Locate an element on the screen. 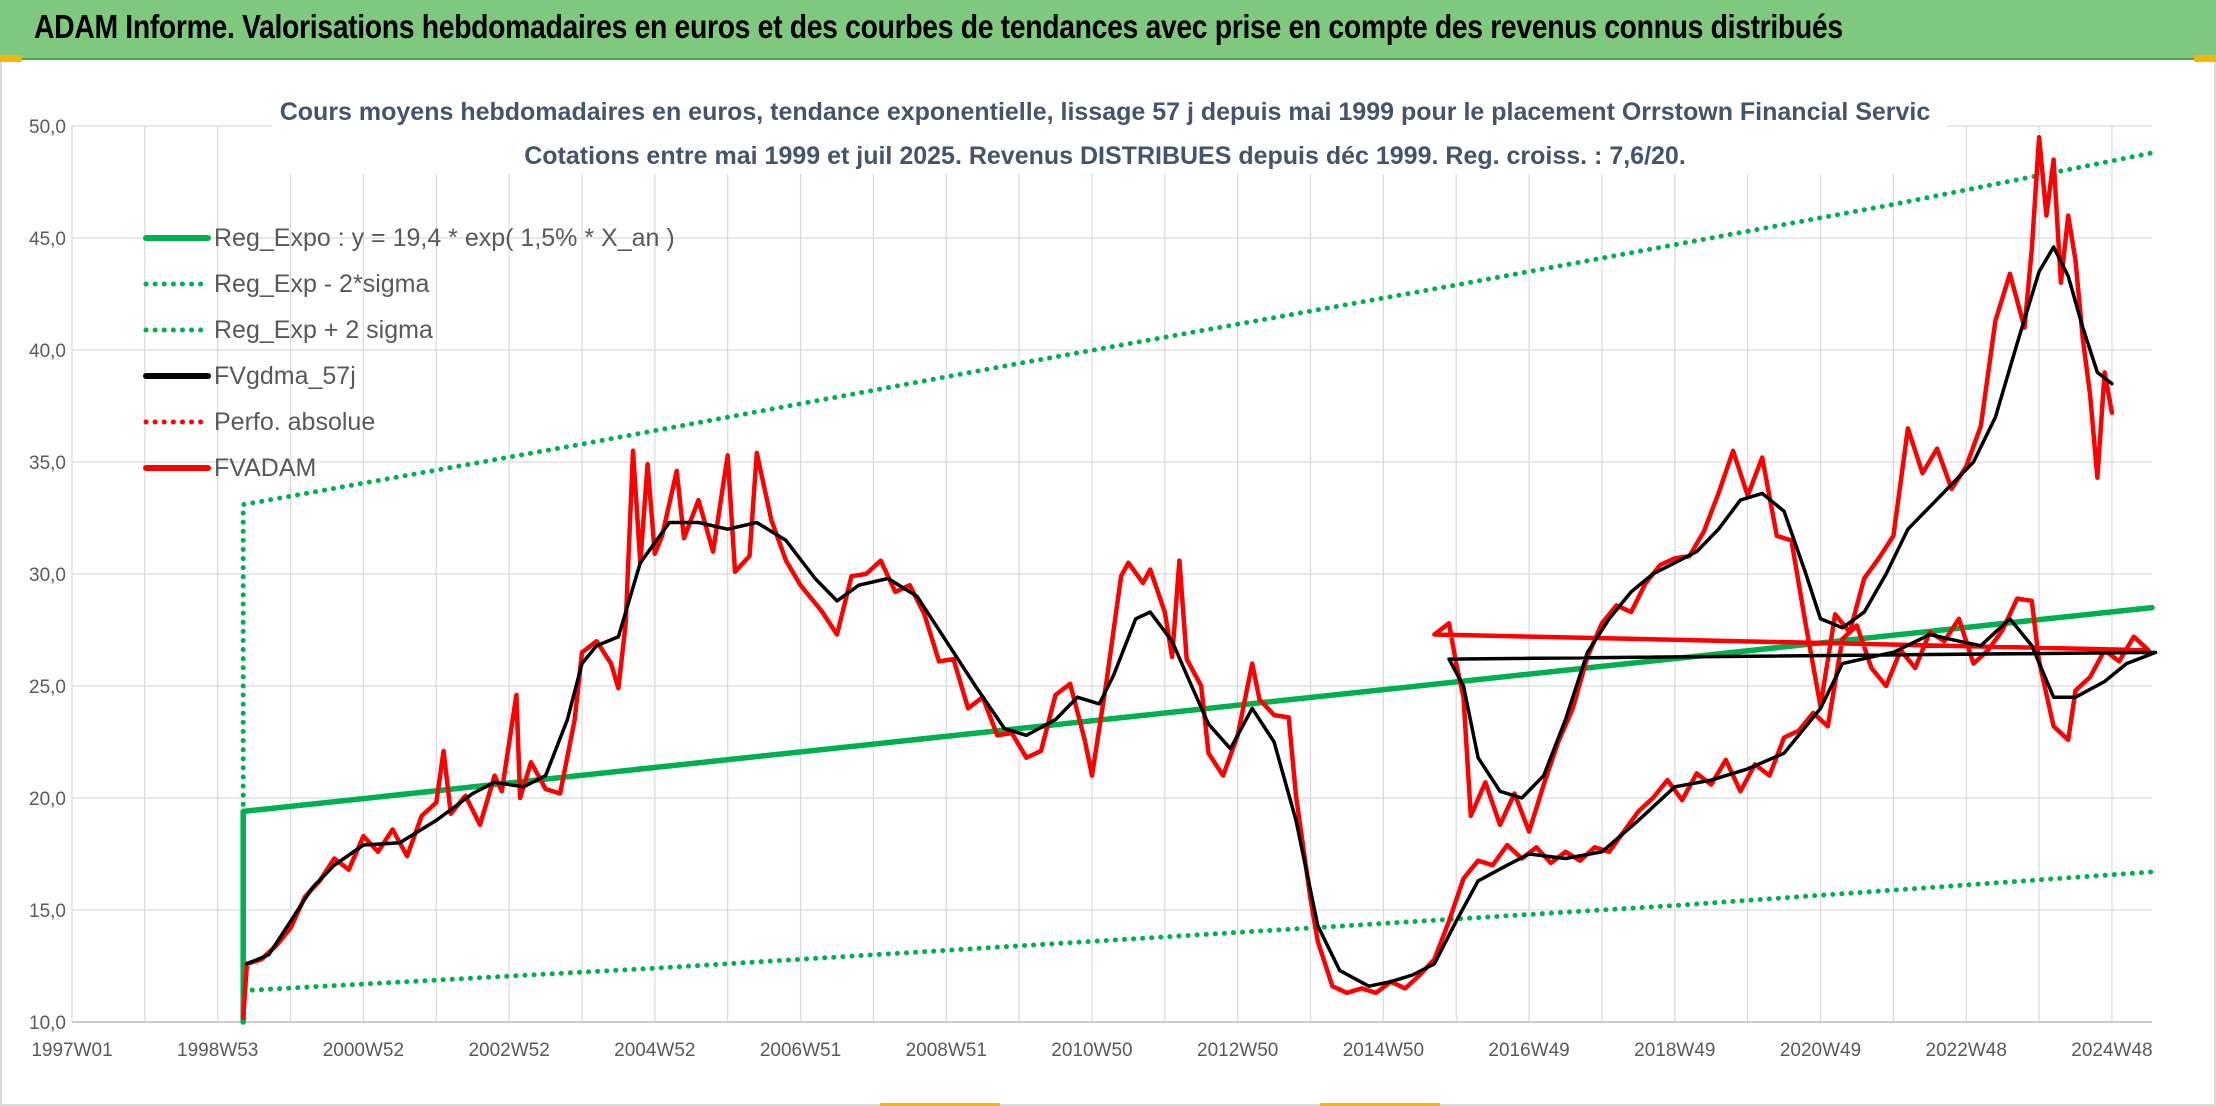 The height and width of the screenshot is (1106, 2216). title-background is located at coordinates (1109, 126).